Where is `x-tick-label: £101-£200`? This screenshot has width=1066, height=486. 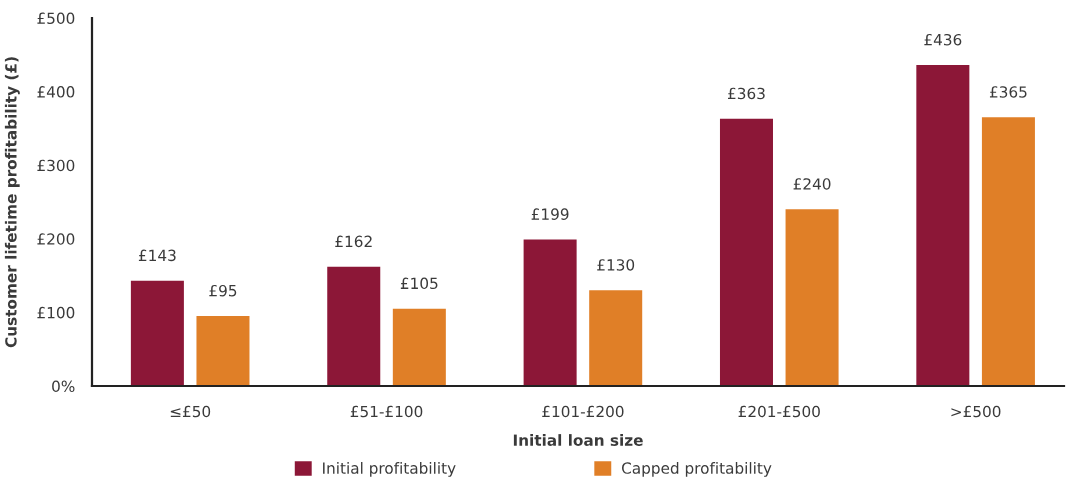
x-tick-label: £101-£200 is located at coordinates (583, 411).